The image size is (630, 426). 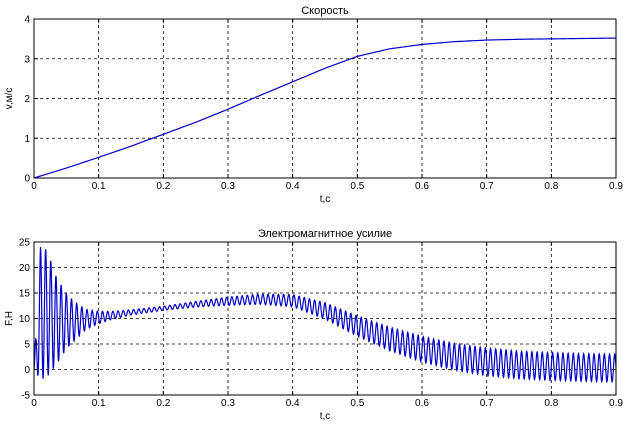 I want to click on force-ytick-label: 0, so click(x=27, y=370).